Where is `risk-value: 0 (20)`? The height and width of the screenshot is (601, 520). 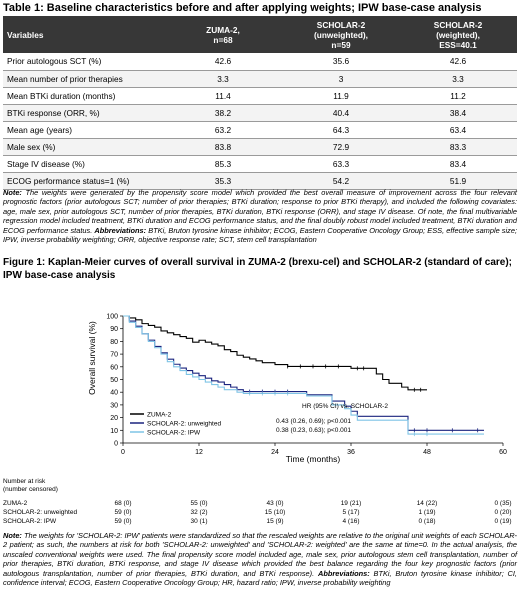 risk-value: 0 (20) is located at coordinates (503, 512).